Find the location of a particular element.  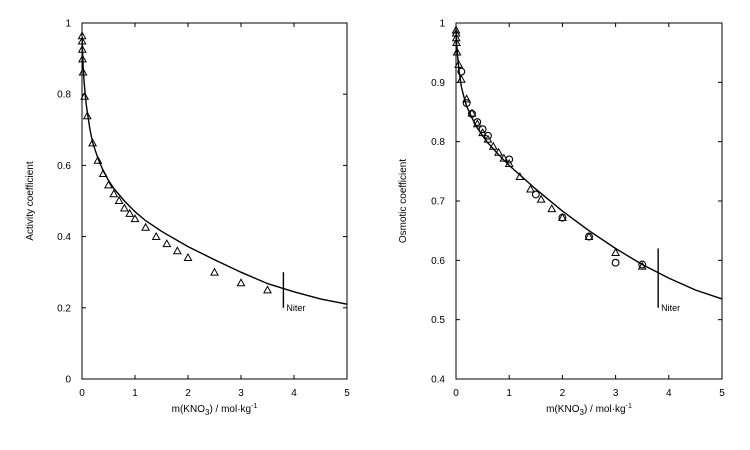

chart1-y-tick-label: 0.8 is located at coordinates (64, 95).